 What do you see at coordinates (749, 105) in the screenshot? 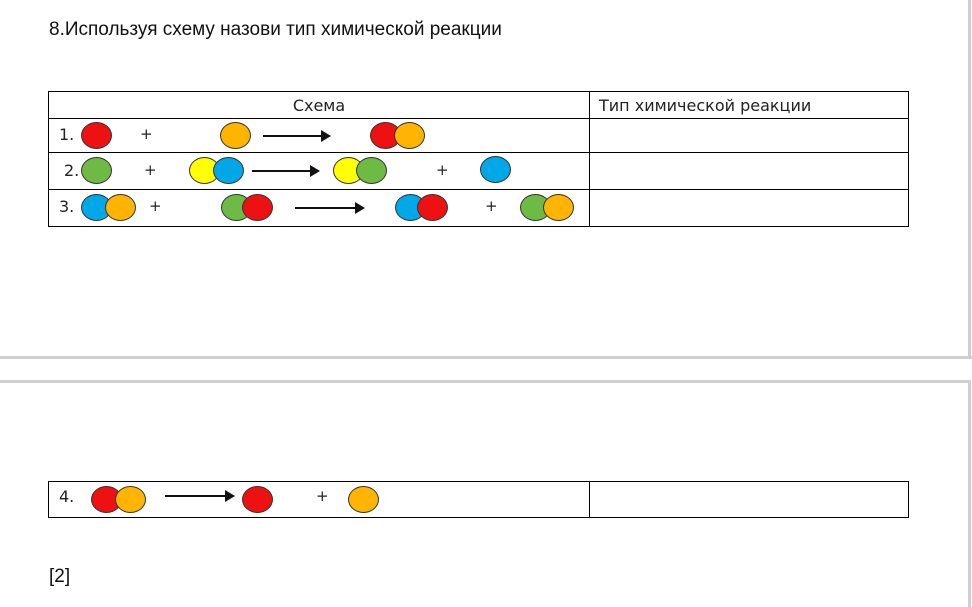
I see `header-reaction-type: Тип химической реакции` at bounding box center [749, 105].